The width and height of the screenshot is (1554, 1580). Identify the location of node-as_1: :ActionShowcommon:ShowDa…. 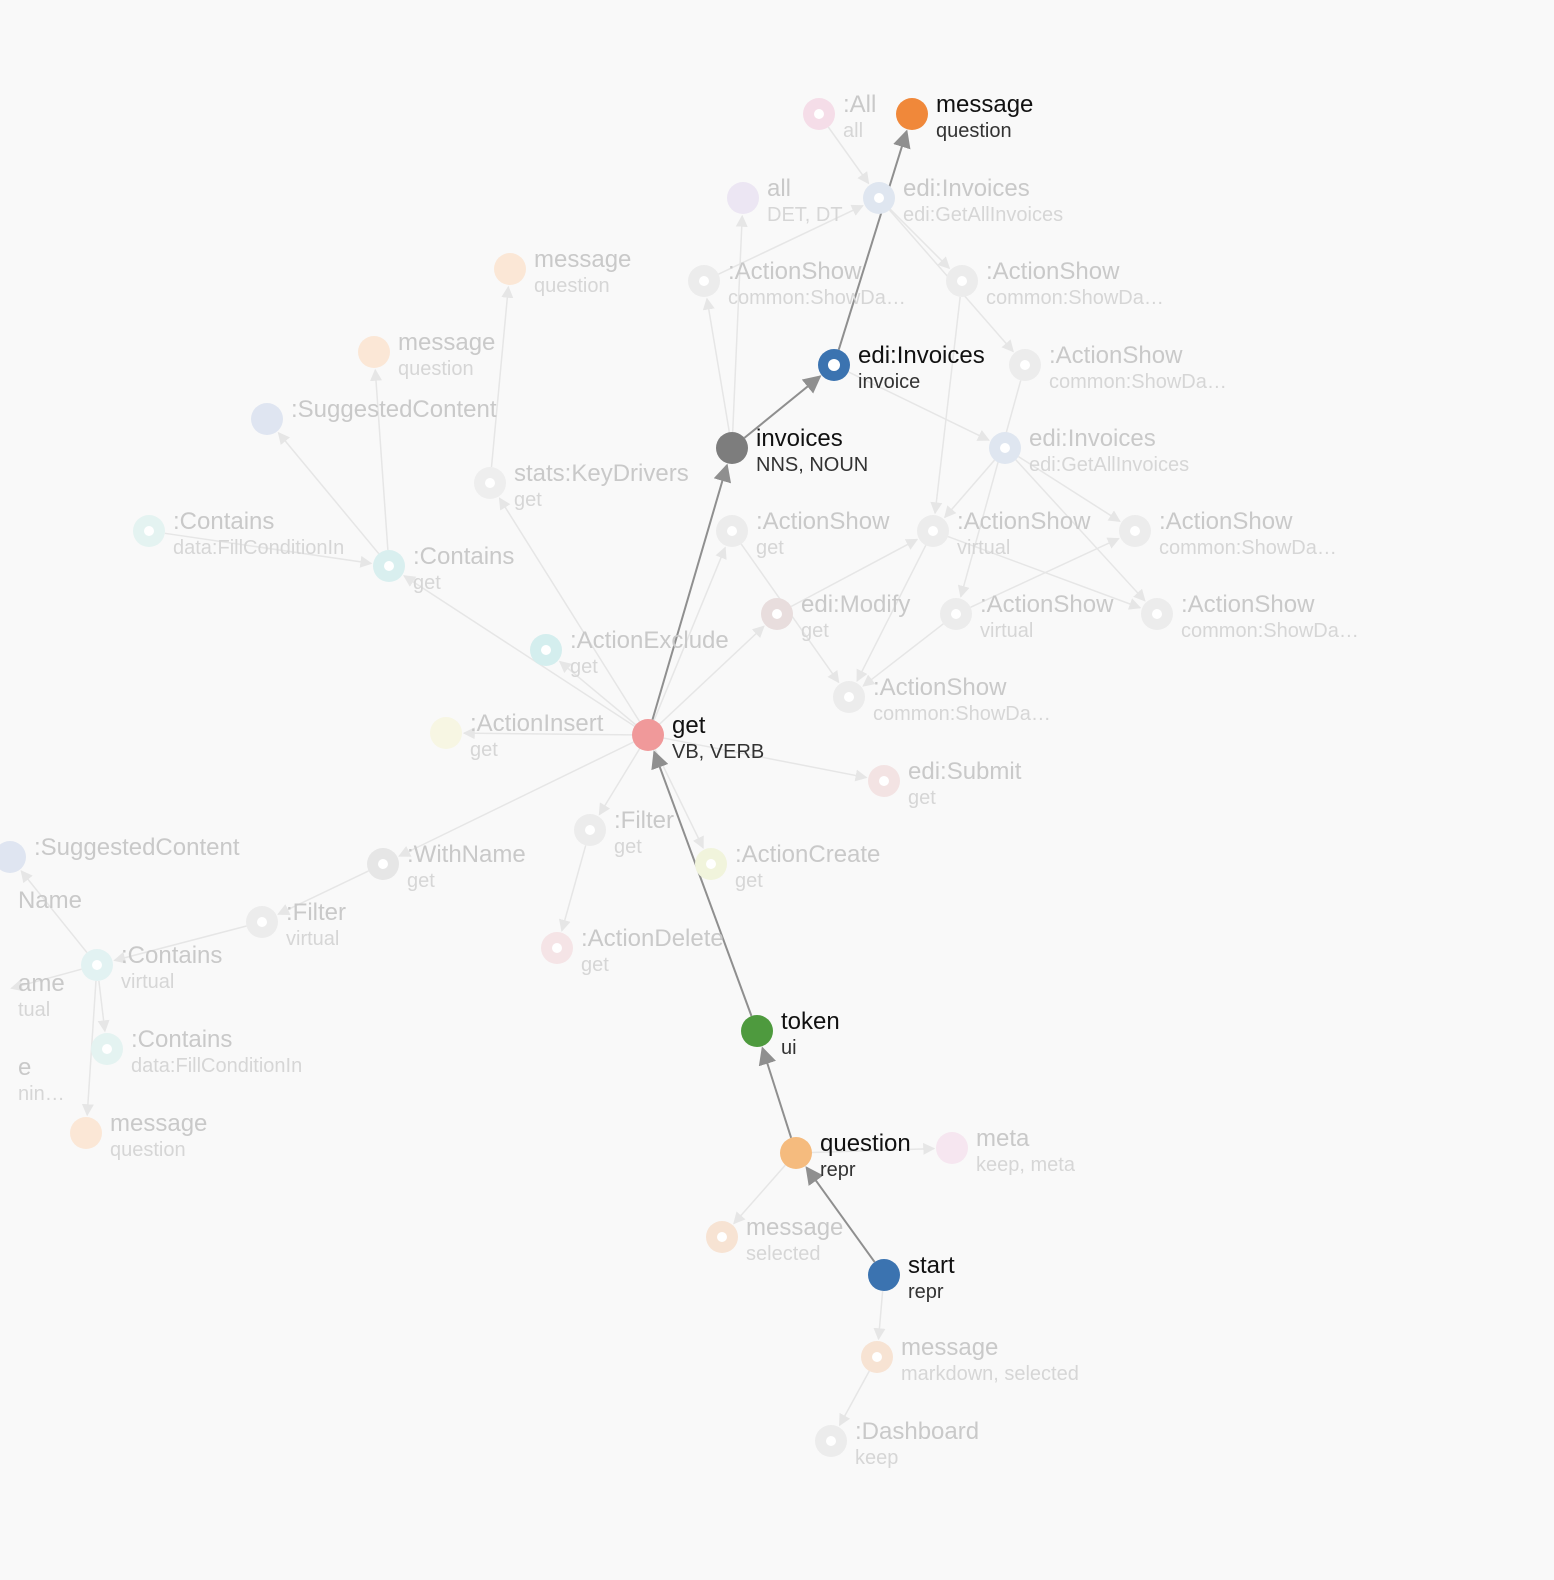
(797, 283).